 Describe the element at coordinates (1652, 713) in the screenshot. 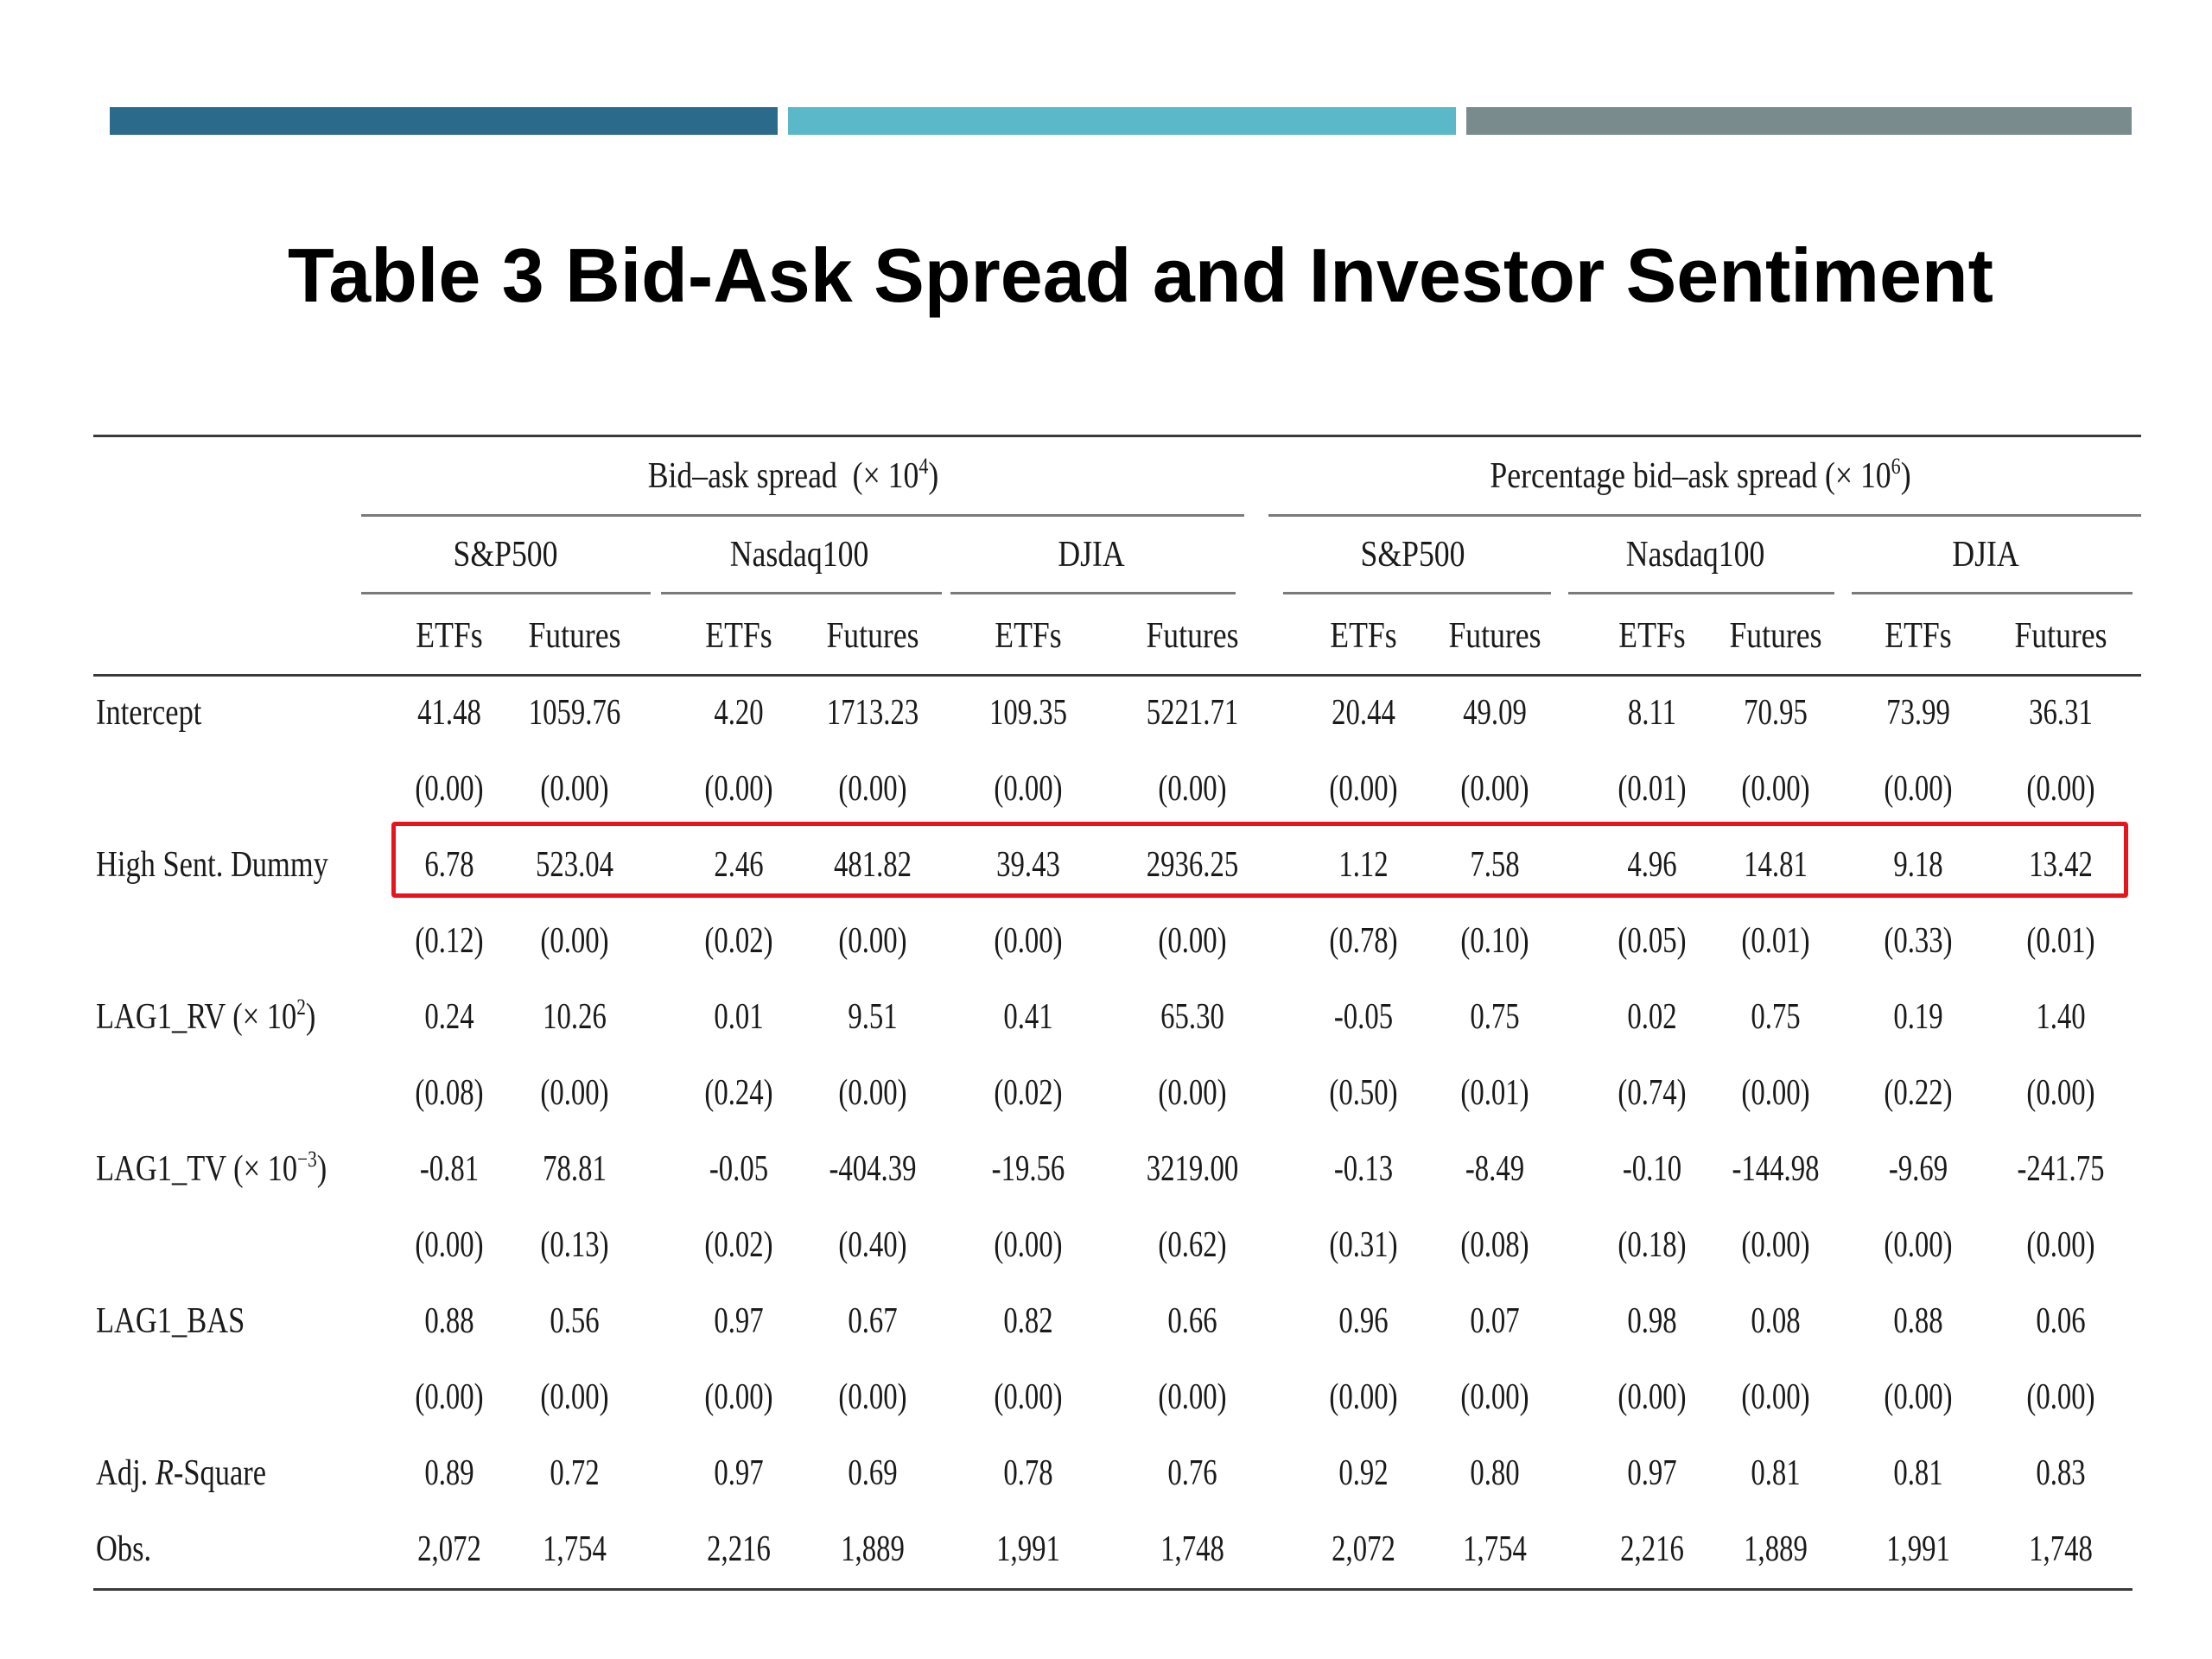

I see `table-cell: 8.11` at that location.